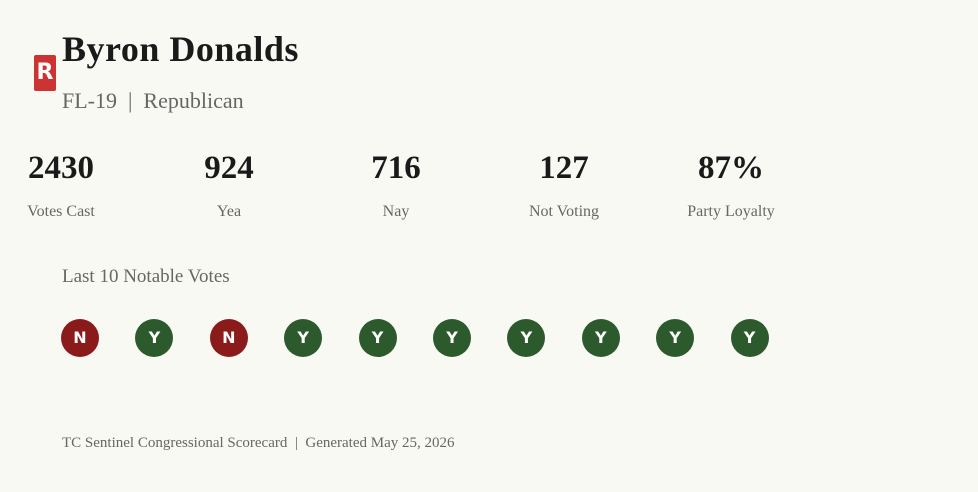 The image size is (978, 492). I want to click on member-subtitle: FL-19 | Republican, so click(153, 100).